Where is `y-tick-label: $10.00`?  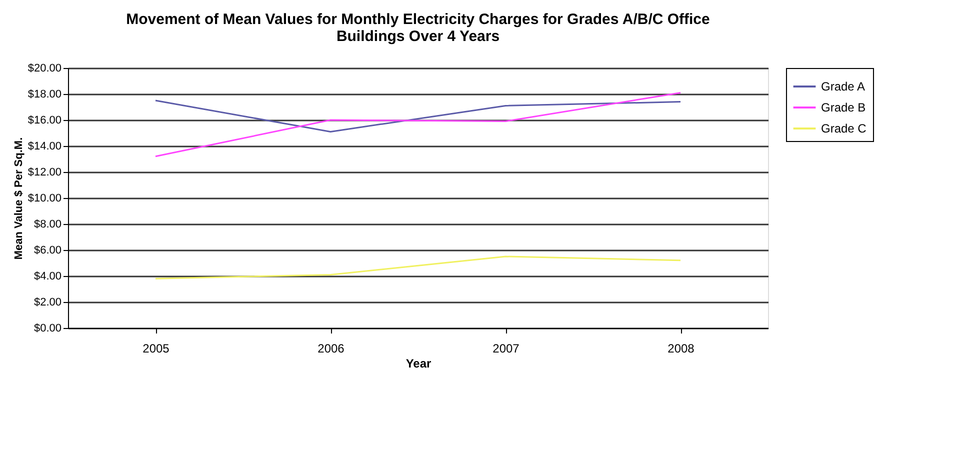 y-tick-label: $10.00 is located at coordinates (45, 198).